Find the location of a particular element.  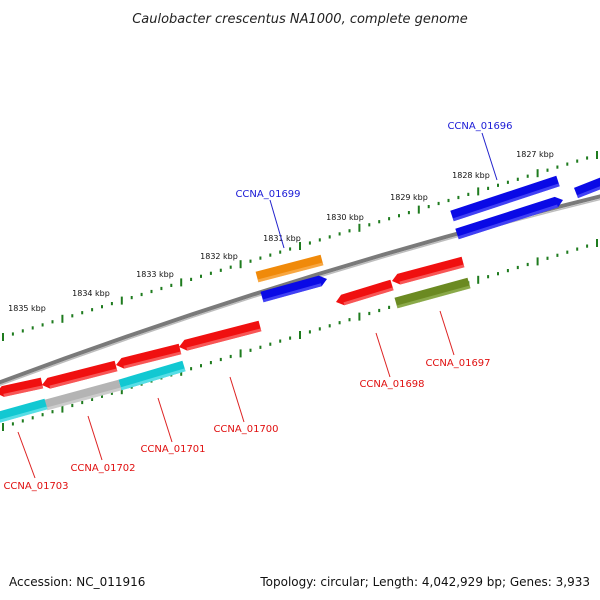

gene-ccna-01698-left is located at coordinates (365, 292).